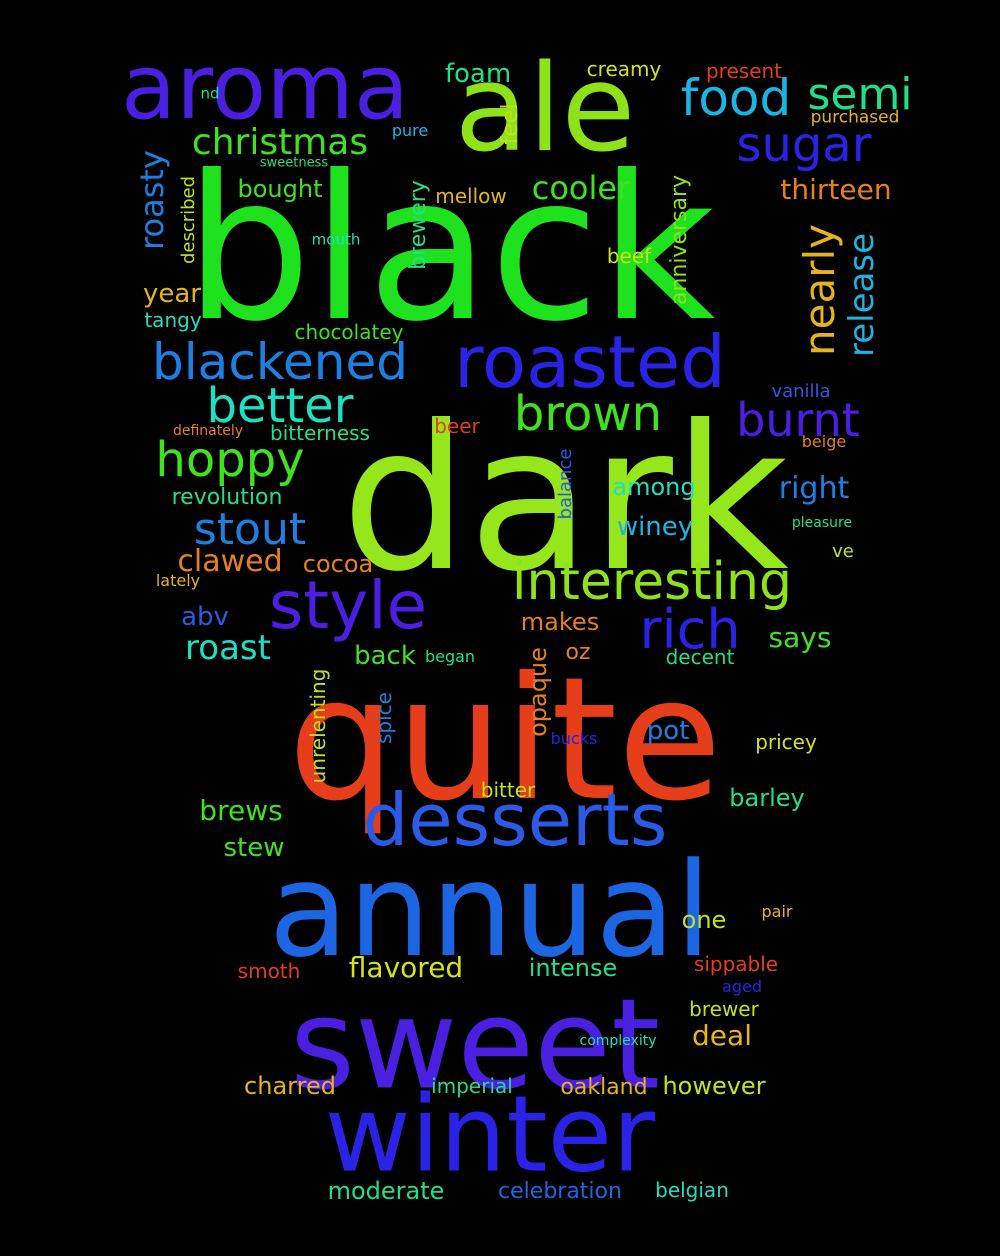 Image resolution: width=1000 pixels, height=1256 pixels. What do you see at coordinates (824, 441) in the screenshot?
I see `word-beige: beige` at bounding box center [824, 441].